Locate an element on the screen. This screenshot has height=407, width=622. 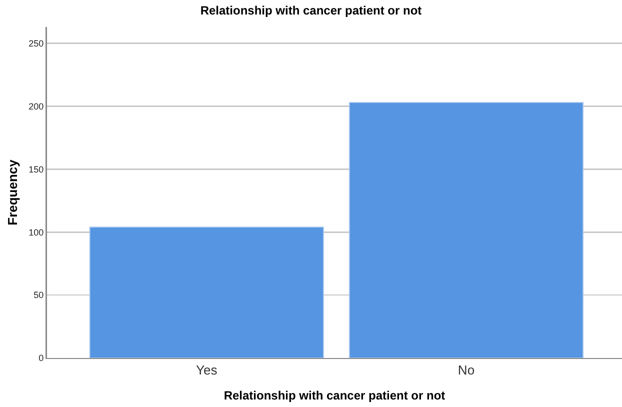
y-tick-label: 50 is located at coordinates (39, 295).